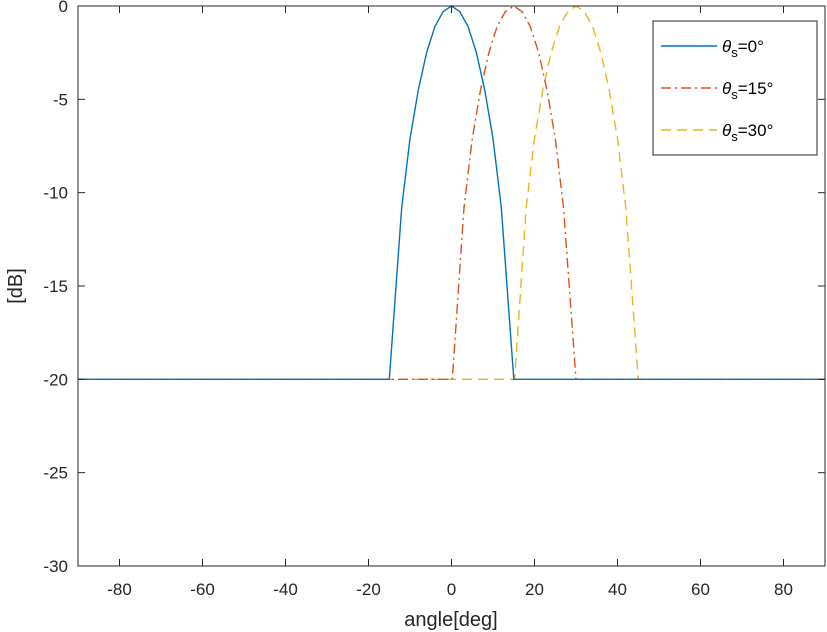  What do you see at coordinates (55, 286) in the screenshot?
I see `y-tick-label: -15` at bounding box center [55, 286].